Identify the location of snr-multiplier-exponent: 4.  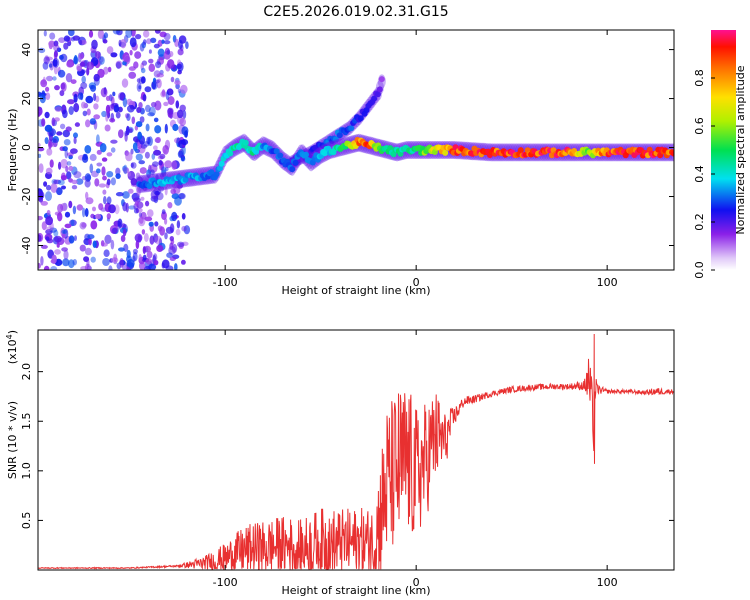
(9, 336).